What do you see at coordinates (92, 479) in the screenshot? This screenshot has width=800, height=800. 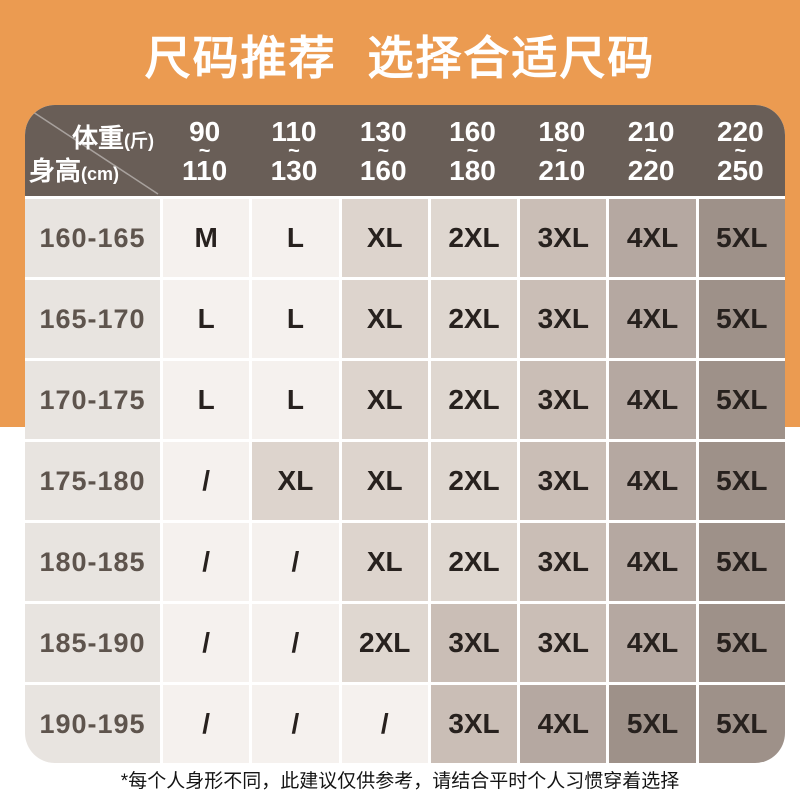 I see `height-row-label: 175-180` at bounding box center [92, 479].